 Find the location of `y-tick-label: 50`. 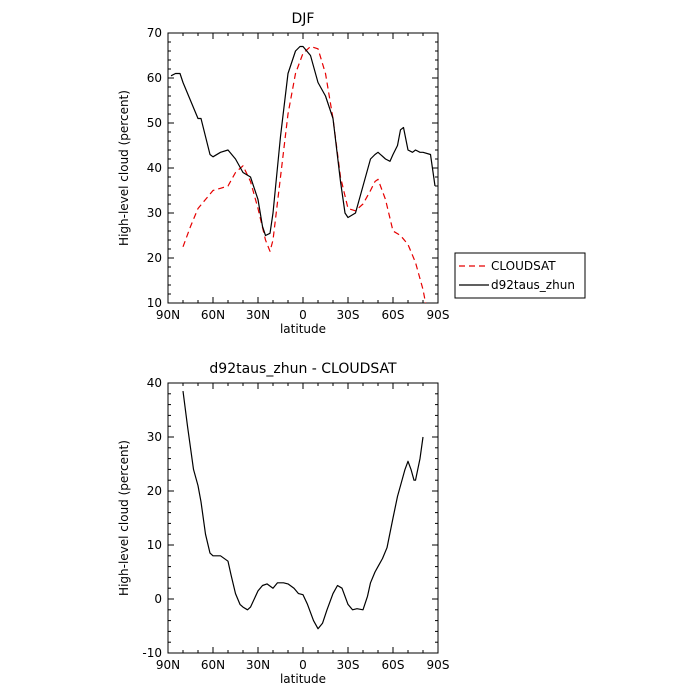

y-tick-label: 50 is located at coordinates (154, 123).